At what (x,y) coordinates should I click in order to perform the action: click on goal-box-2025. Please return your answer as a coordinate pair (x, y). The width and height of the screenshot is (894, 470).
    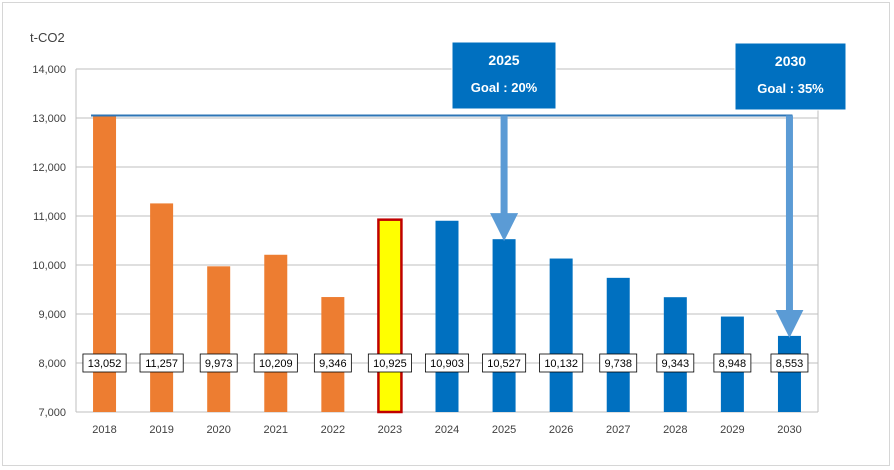
    Looking at the image, I should click on (504, 75).